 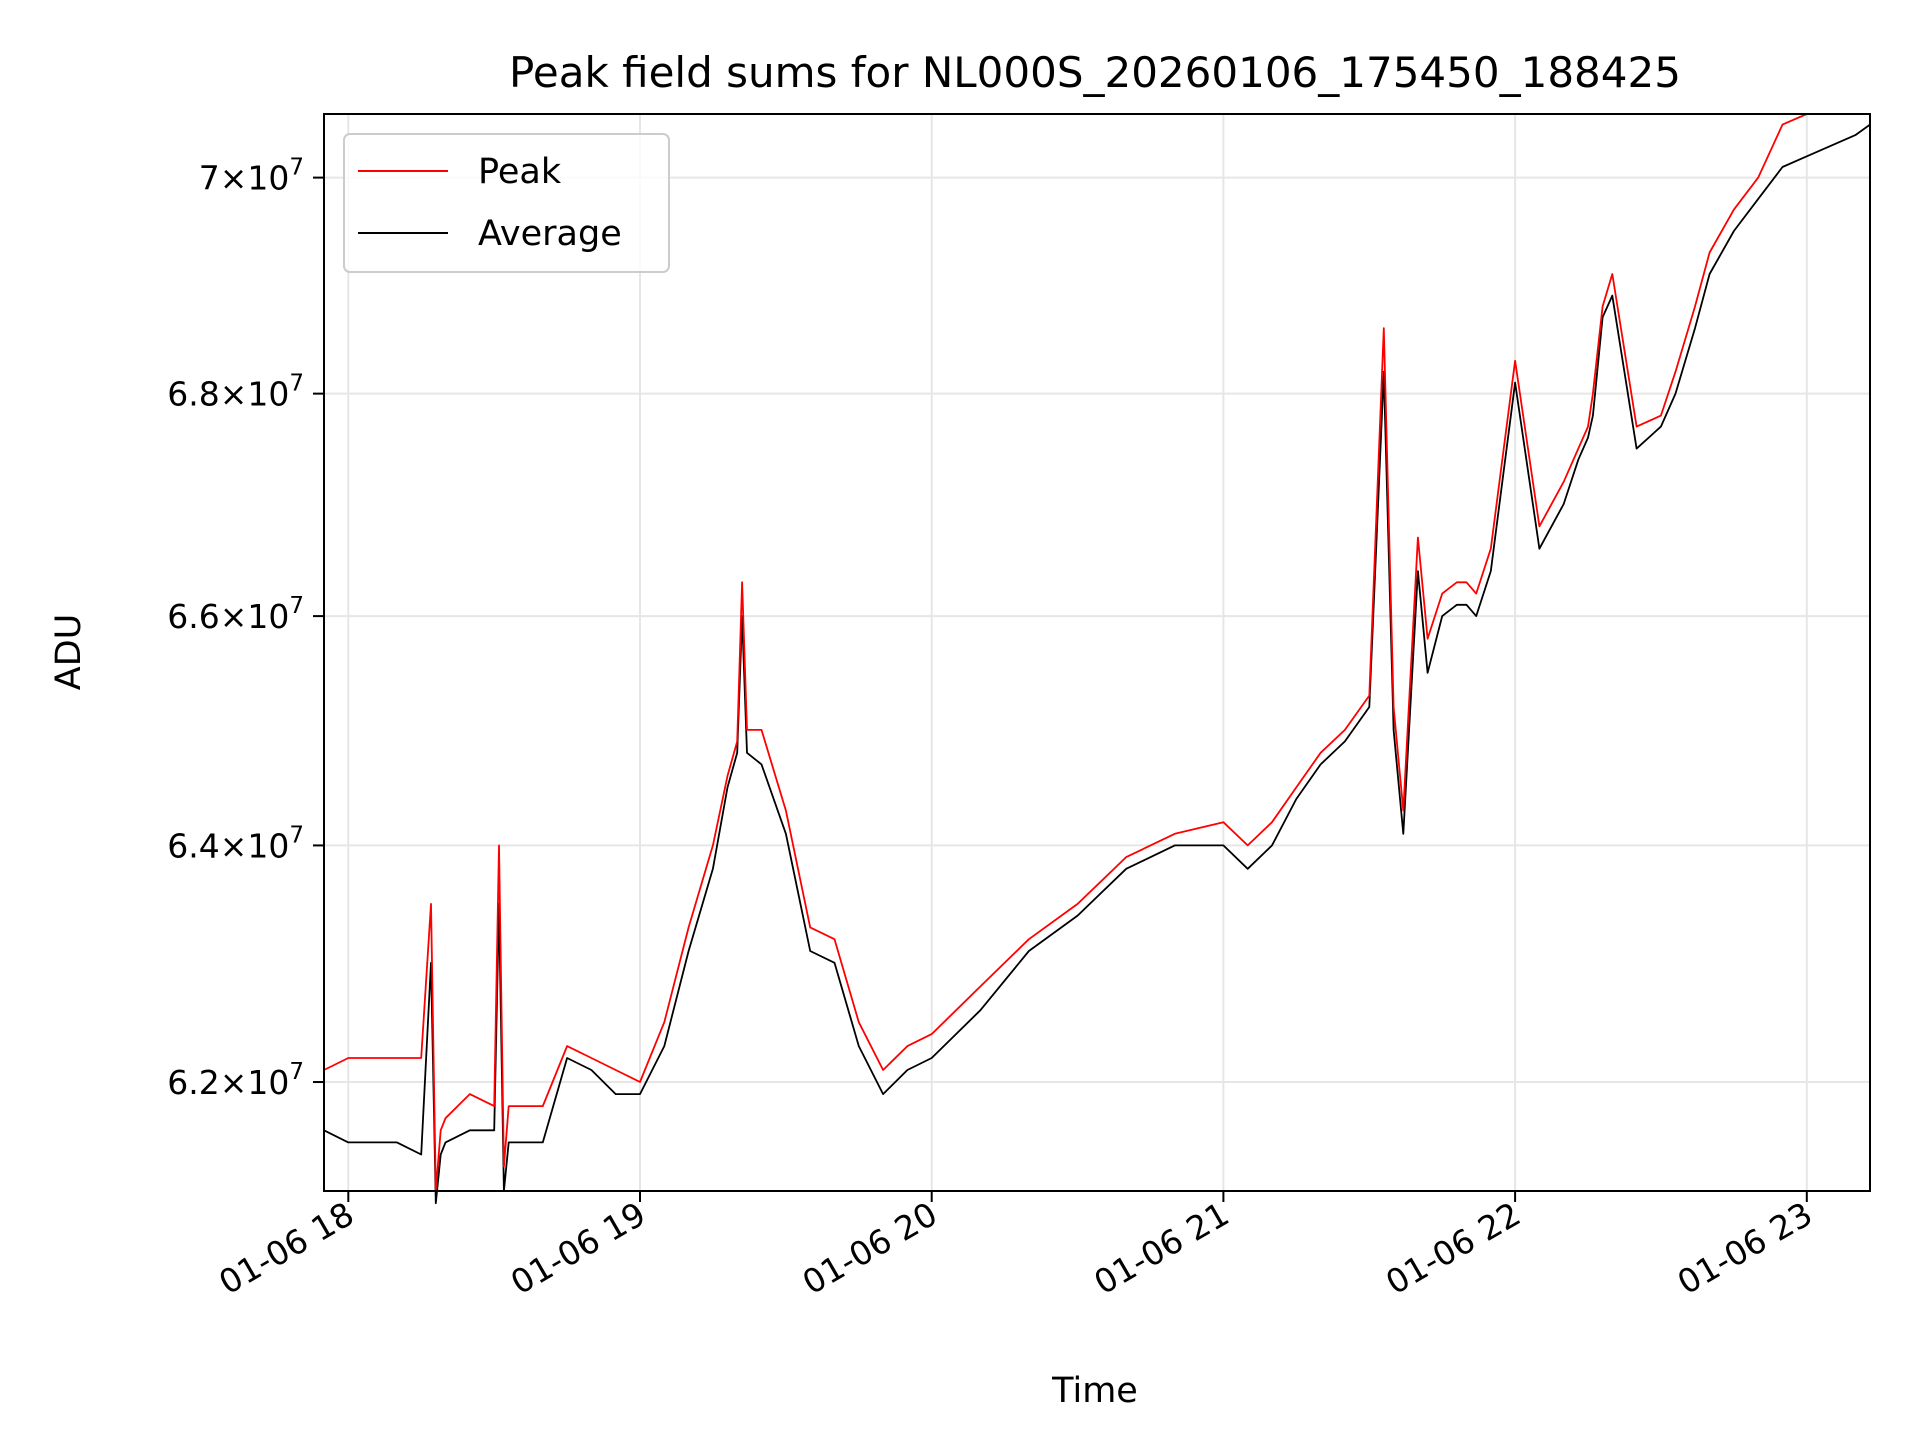 I want to click on y-tick-label: 6.6×107, so click(x=235, y=614).